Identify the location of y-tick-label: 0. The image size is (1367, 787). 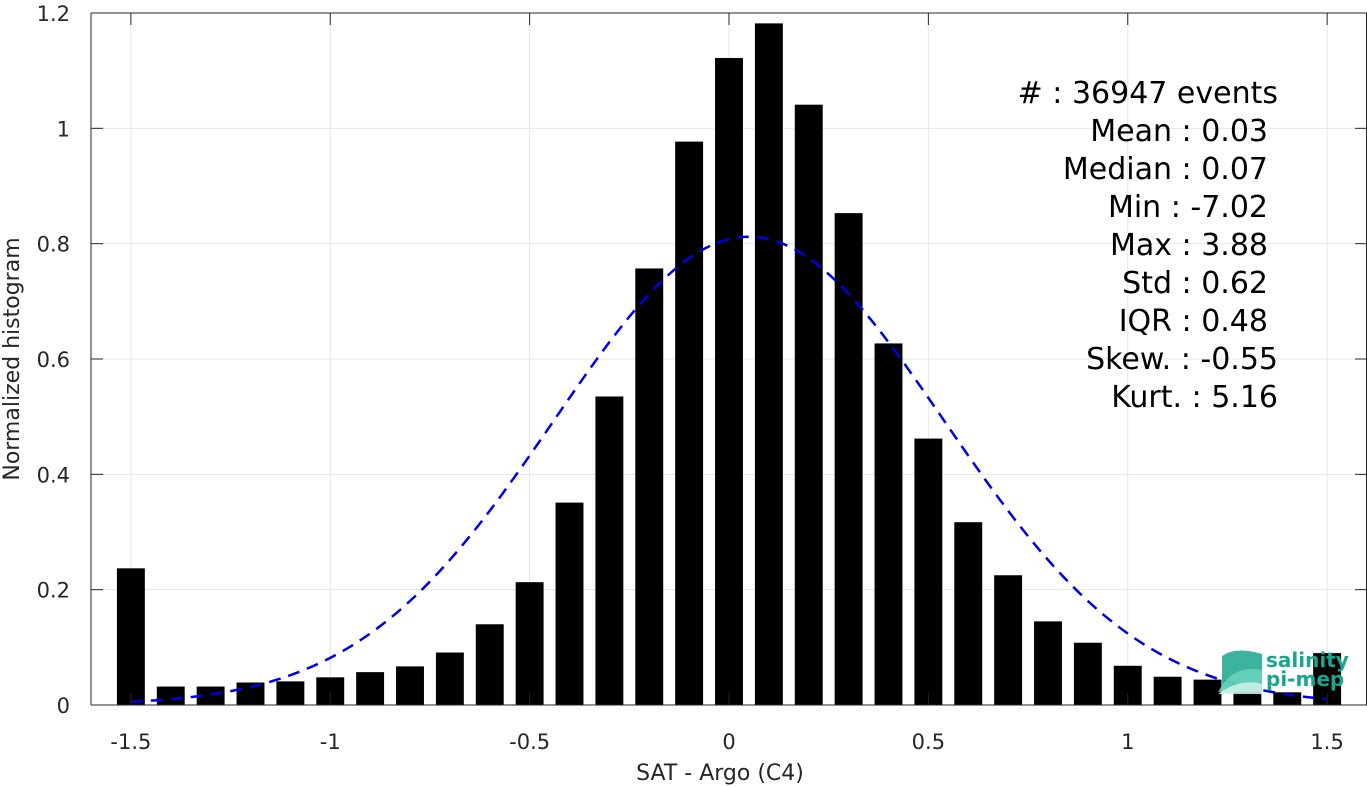
(63, 706).